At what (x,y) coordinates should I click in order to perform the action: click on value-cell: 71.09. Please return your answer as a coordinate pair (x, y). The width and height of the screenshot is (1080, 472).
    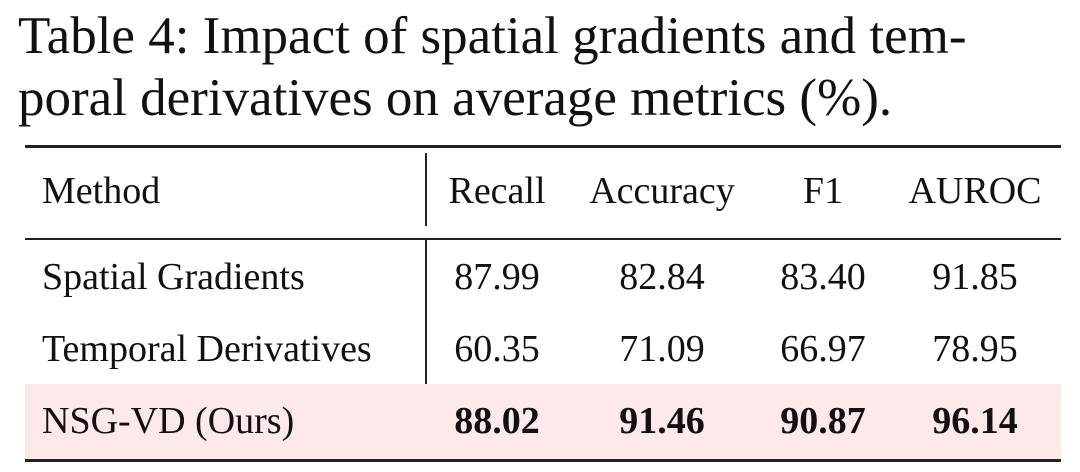
    Looking at the image, I should click on (662, 349).